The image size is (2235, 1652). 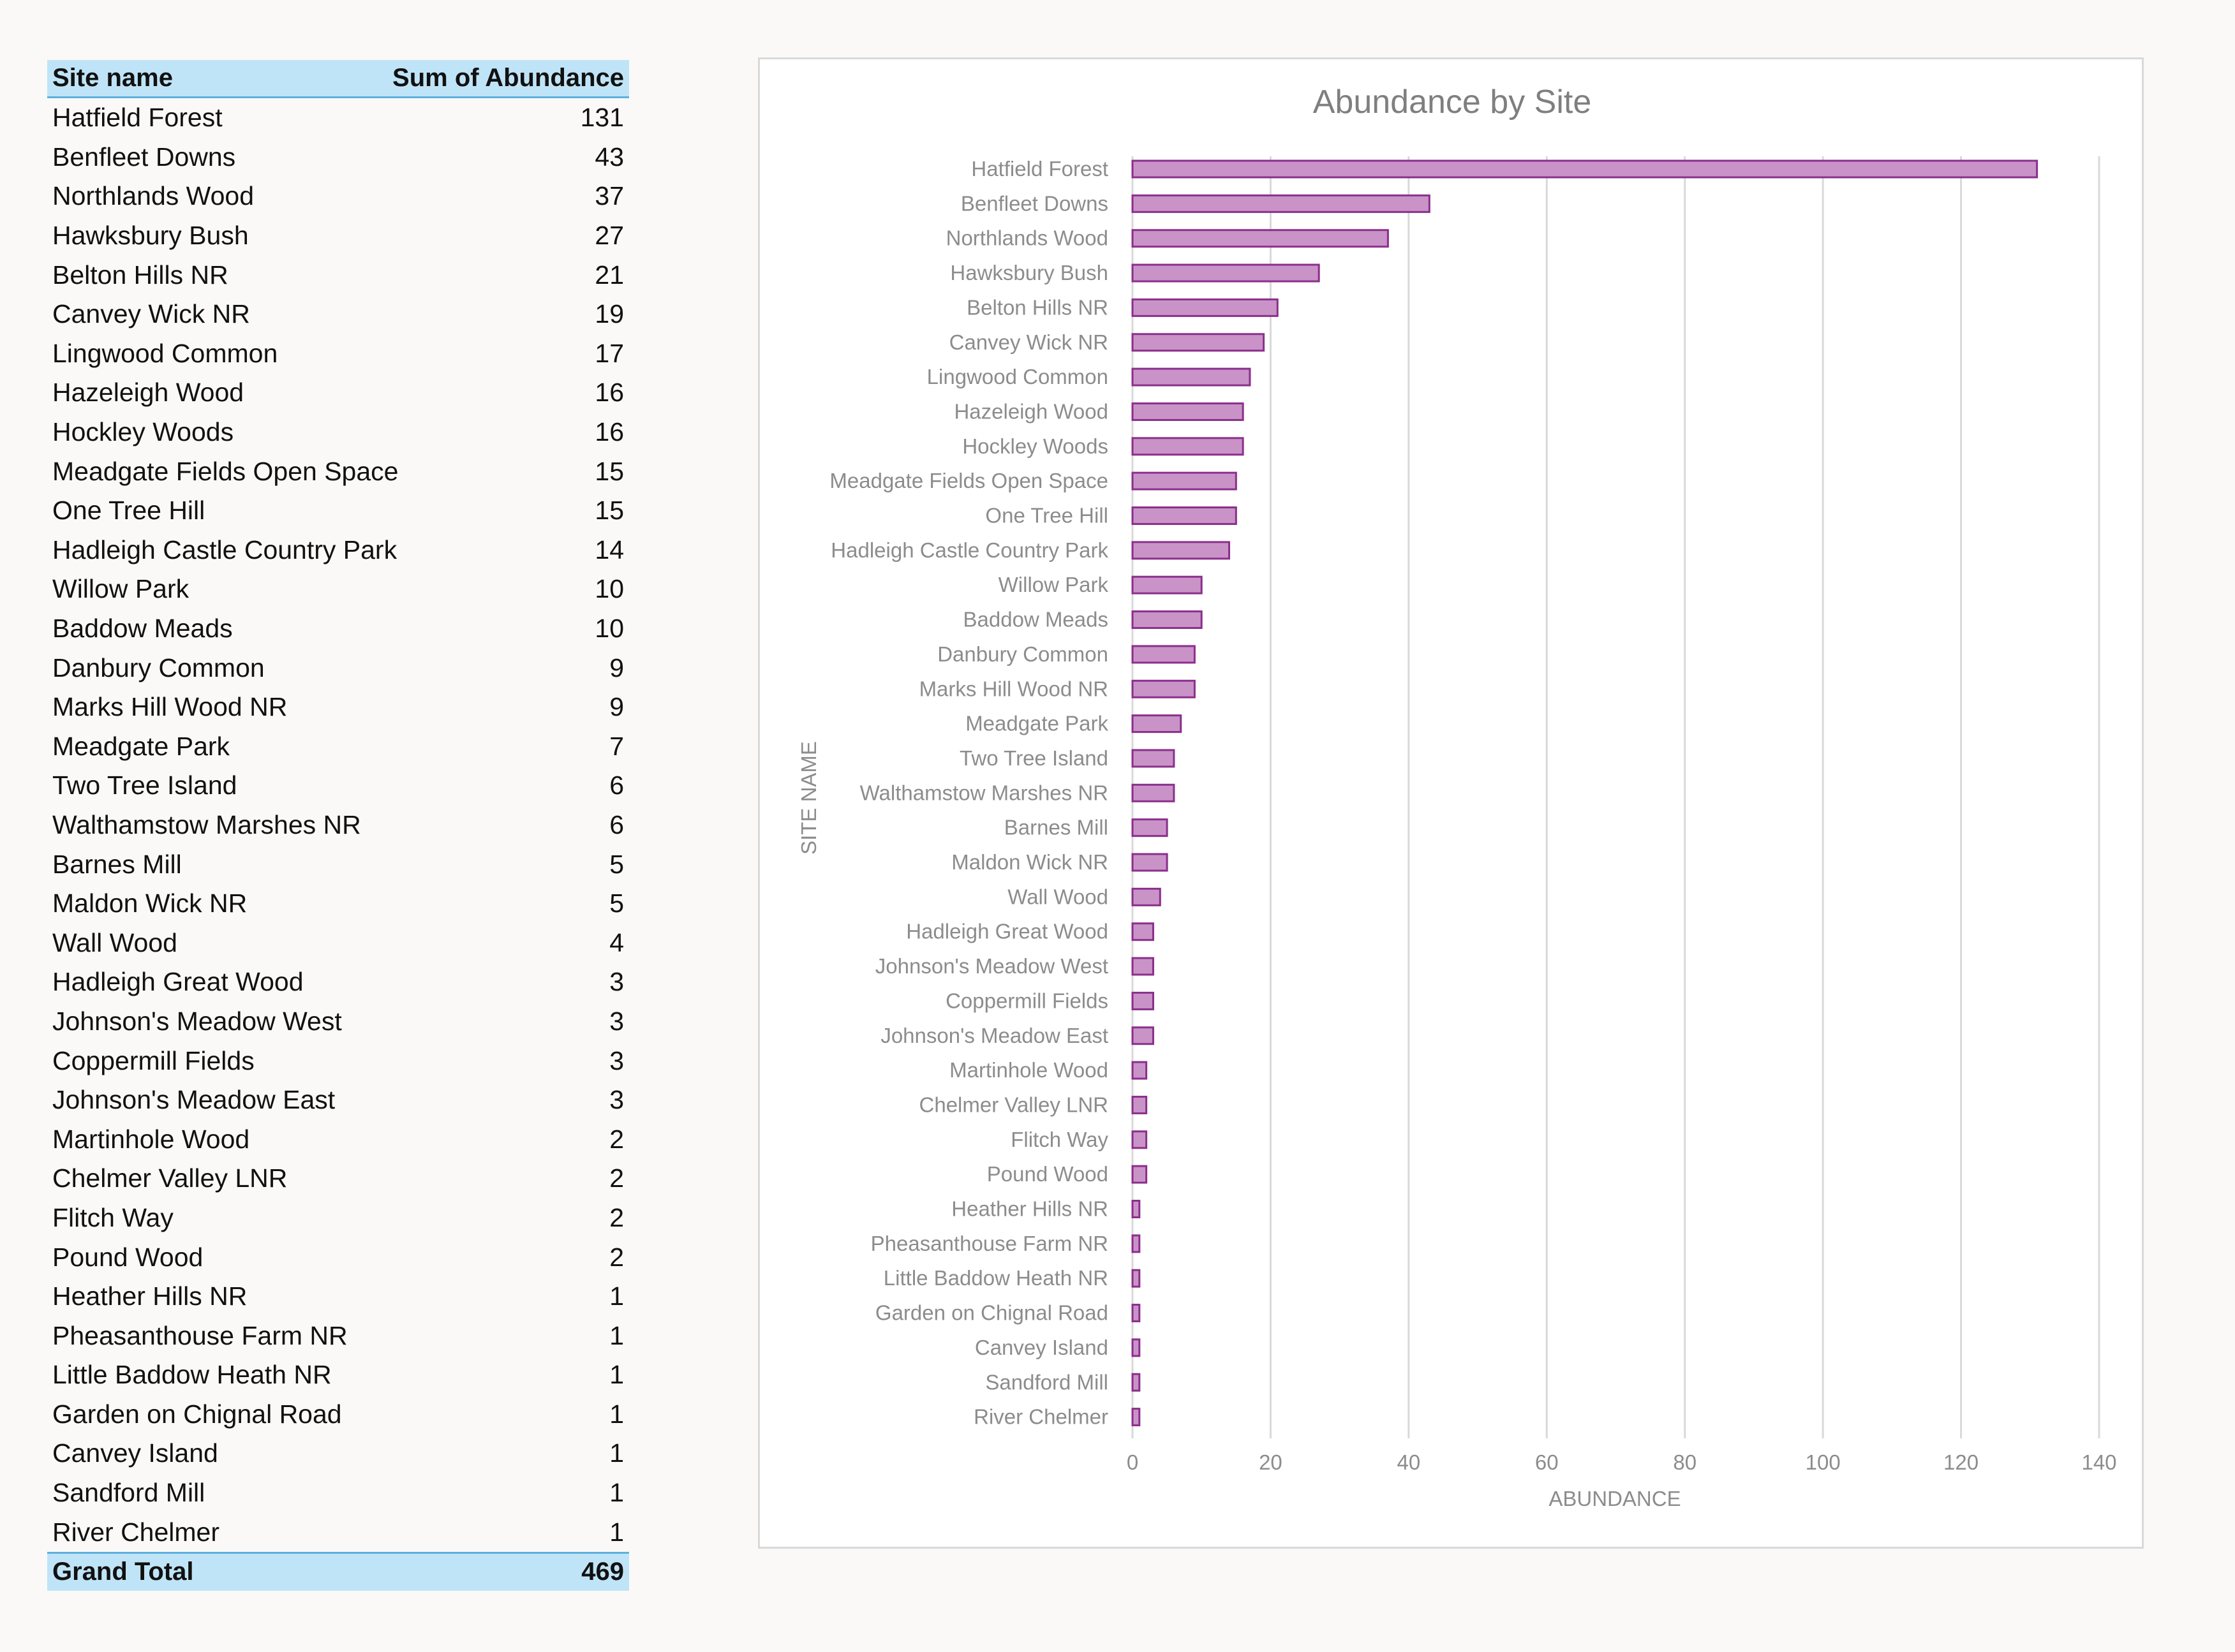 What do you see at coordinates (610, 589) in the screenshot?
I see `abundance-cell: 10` at bounding box center [610, 589].